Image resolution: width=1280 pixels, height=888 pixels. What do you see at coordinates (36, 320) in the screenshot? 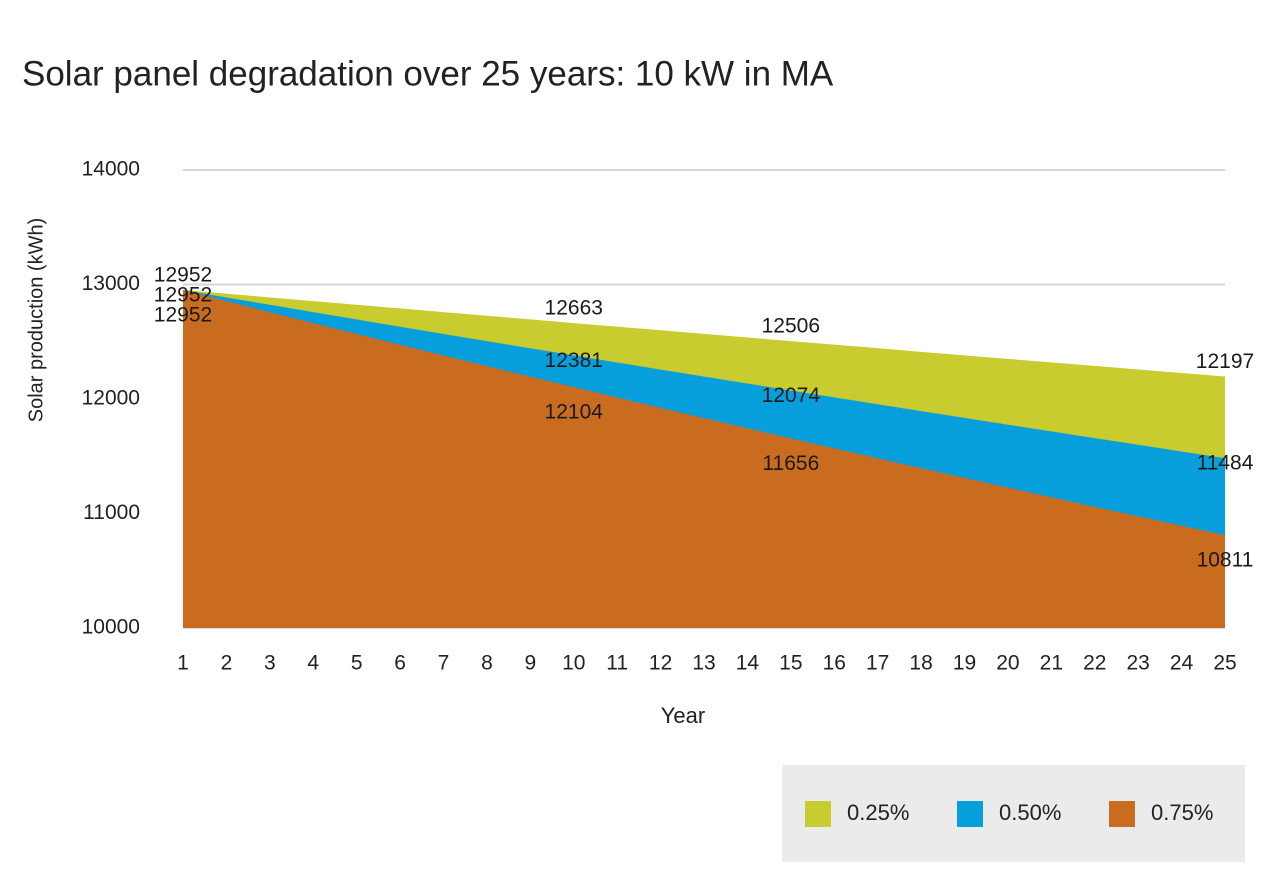
I see `y-axis-label: Solar production (kWh)` at bounding box center [36, 320].